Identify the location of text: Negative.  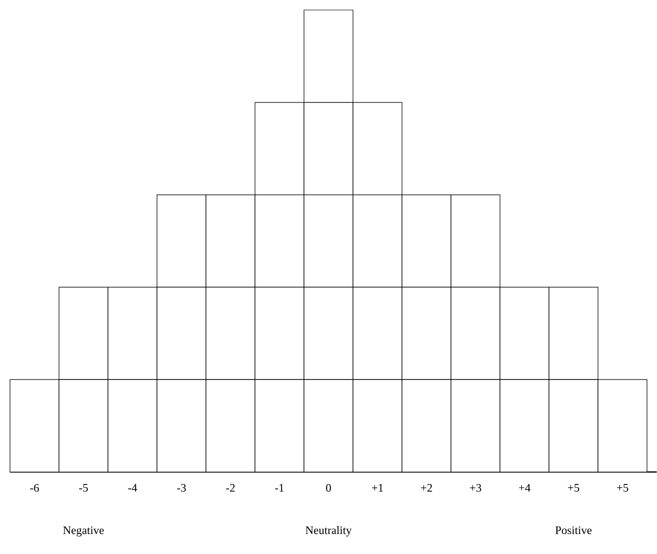
(83, 531).